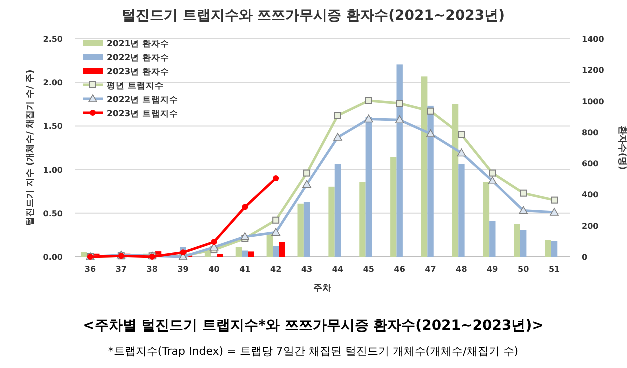  What do you see at coordinates (138, 45) in the screenshot?
I see `legend-label: 2021년 환자수` at bounding box center [138, 45].